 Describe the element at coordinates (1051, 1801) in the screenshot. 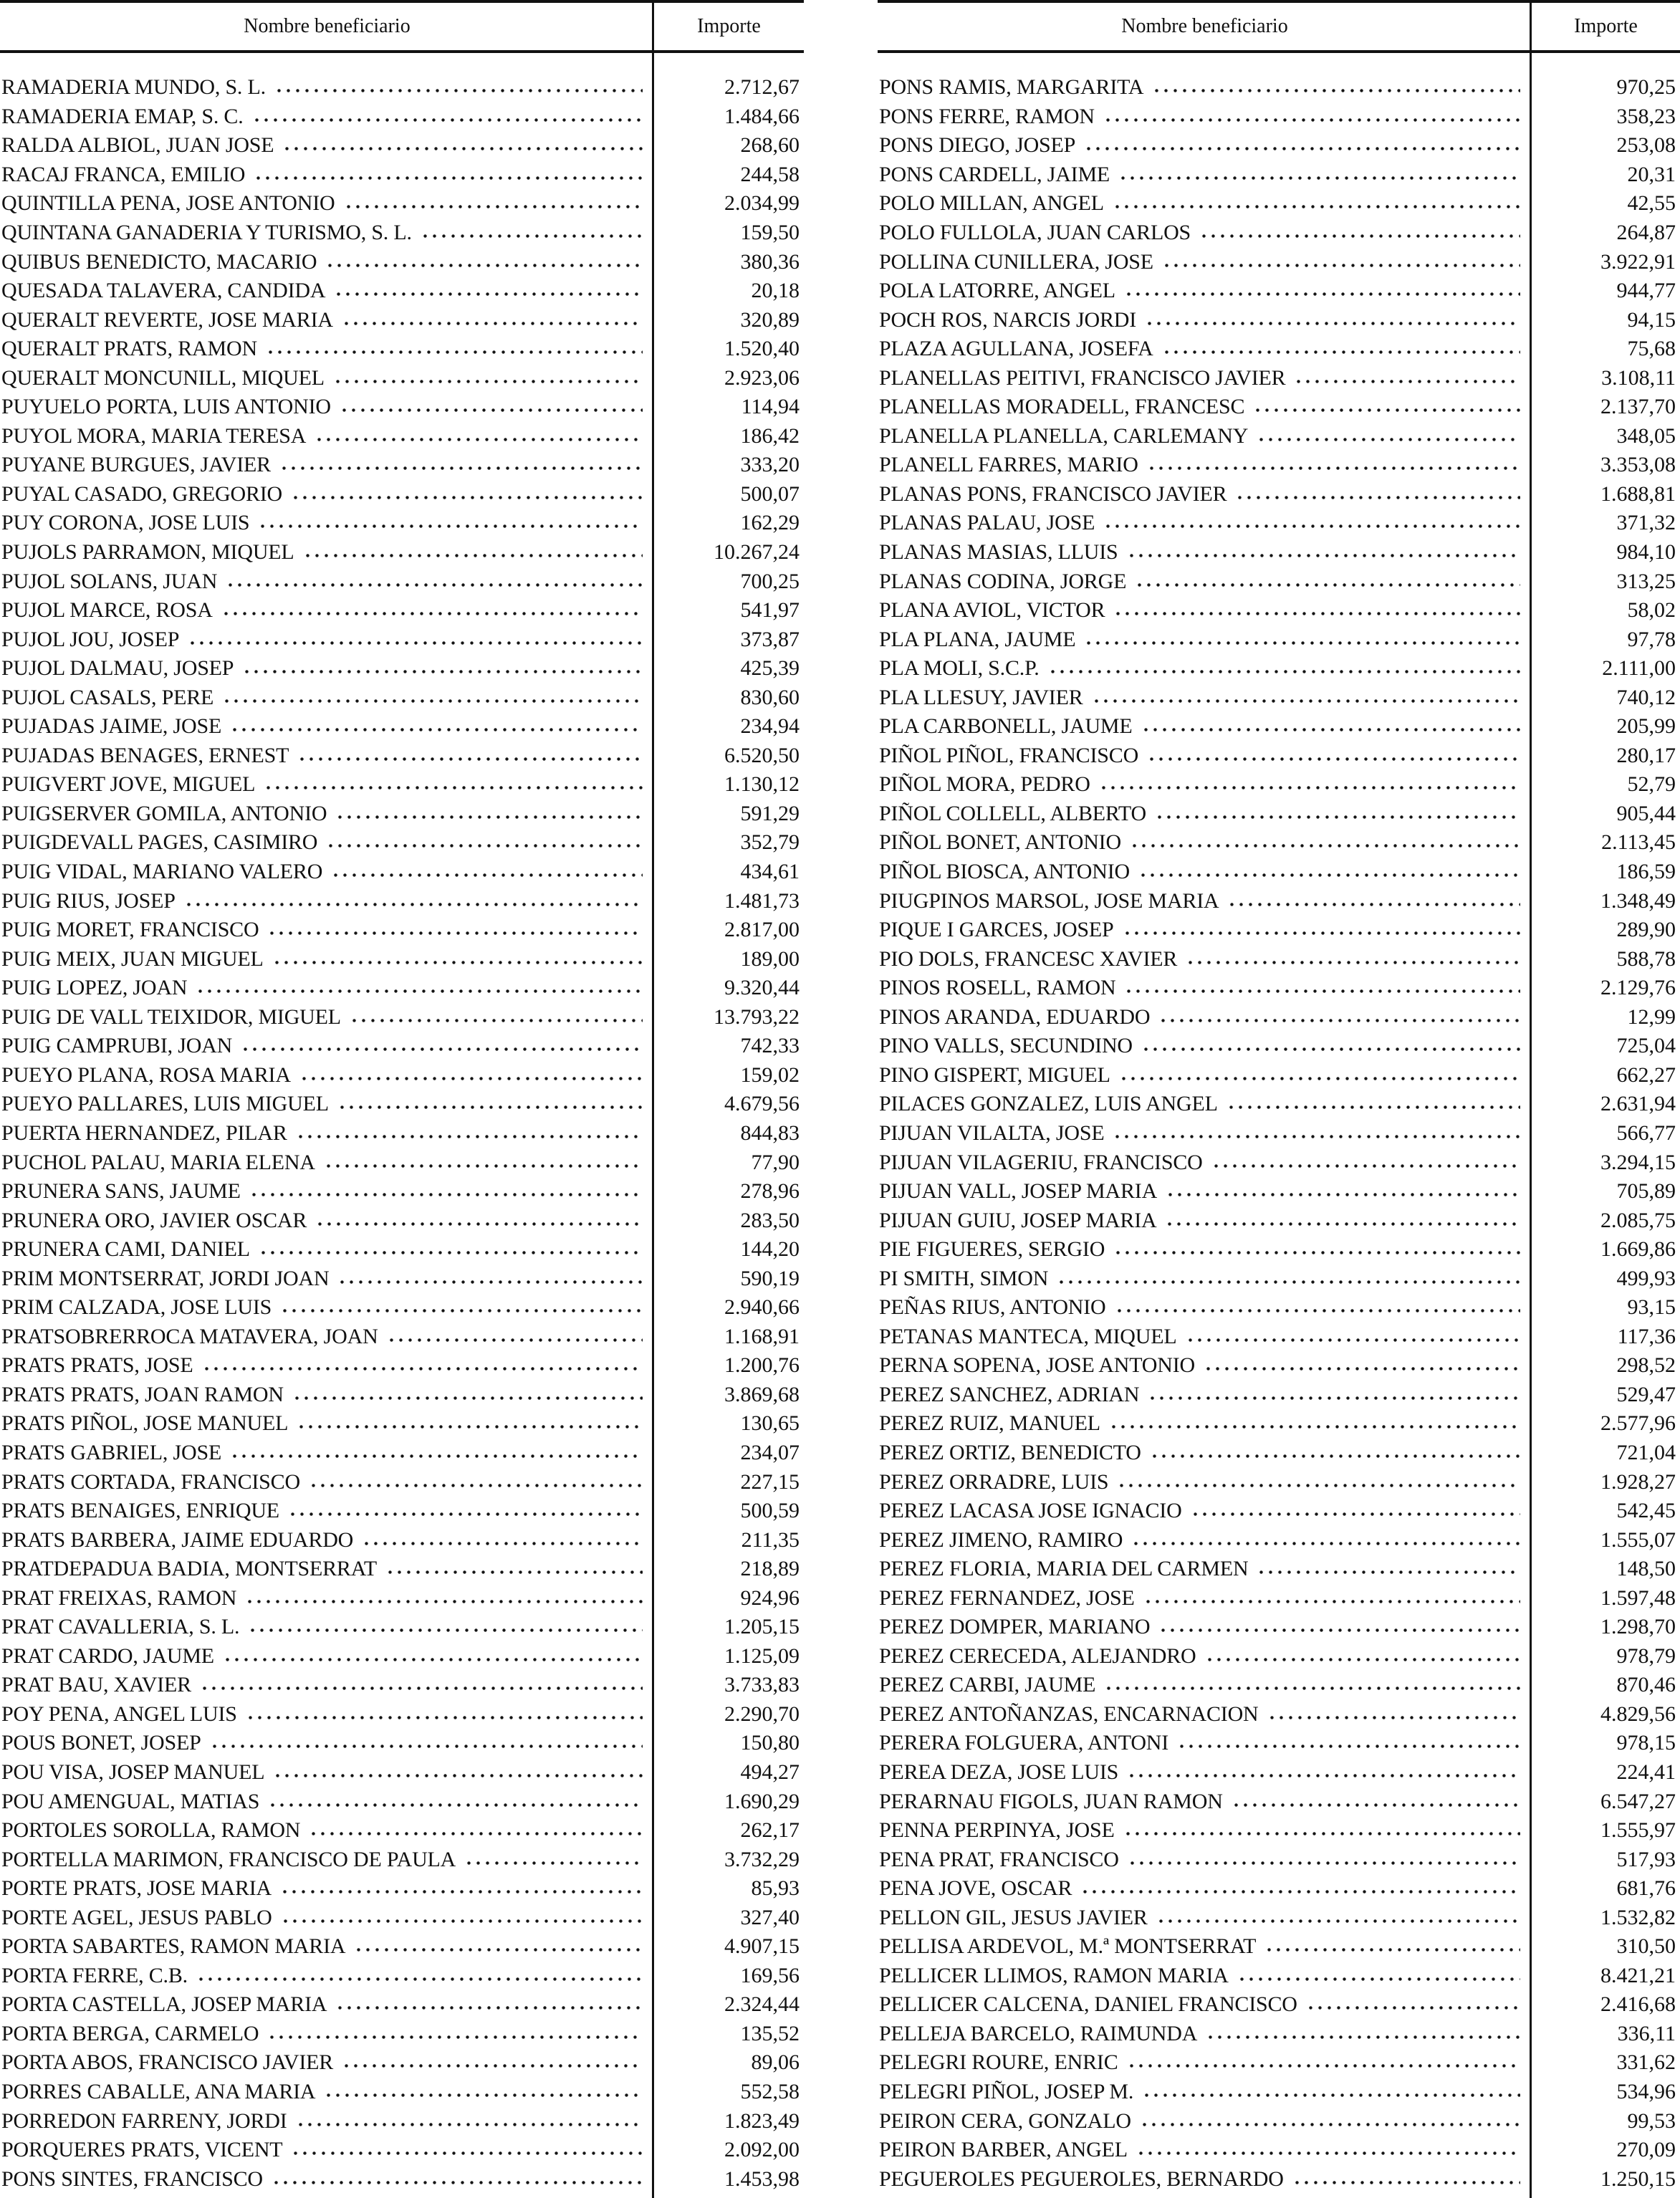

I see `beneficiary-name: PERARNAU FIGOLS, JUAN RAMON` at that location.